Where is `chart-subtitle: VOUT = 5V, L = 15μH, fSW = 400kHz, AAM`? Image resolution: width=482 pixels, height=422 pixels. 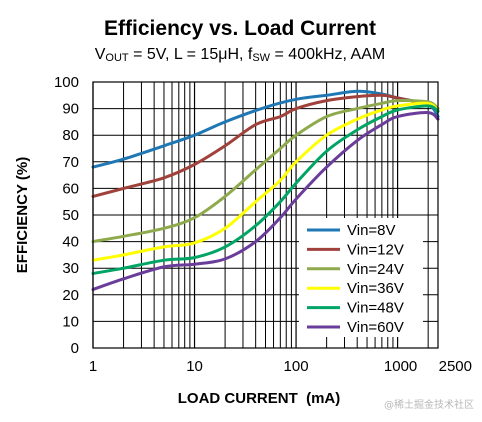 chart-subtitle: VOUT = 5V, L = 15μH, fSW = 400kHz, AAM is located at coordinates (240, 55).